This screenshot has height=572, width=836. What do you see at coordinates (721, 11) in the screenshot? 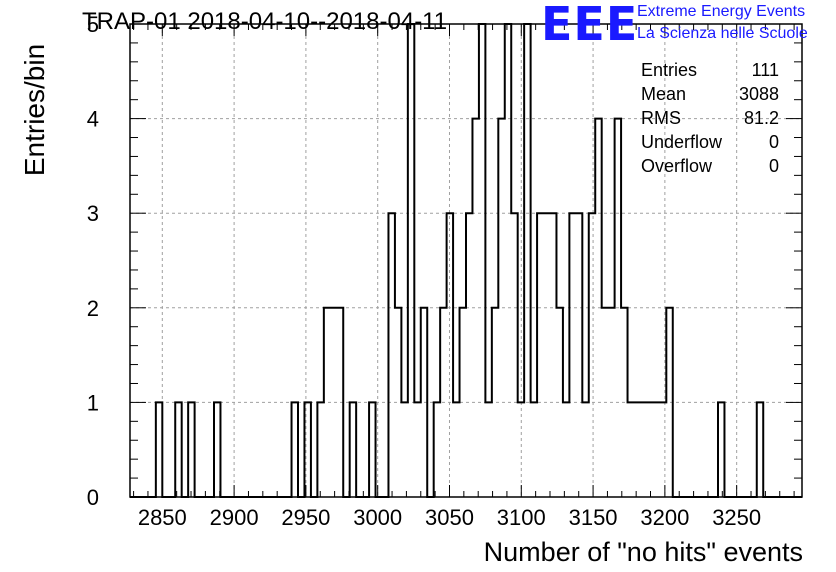
I see `logo-line-1: Extreme Energy Events` at bounding box center [721, 11].